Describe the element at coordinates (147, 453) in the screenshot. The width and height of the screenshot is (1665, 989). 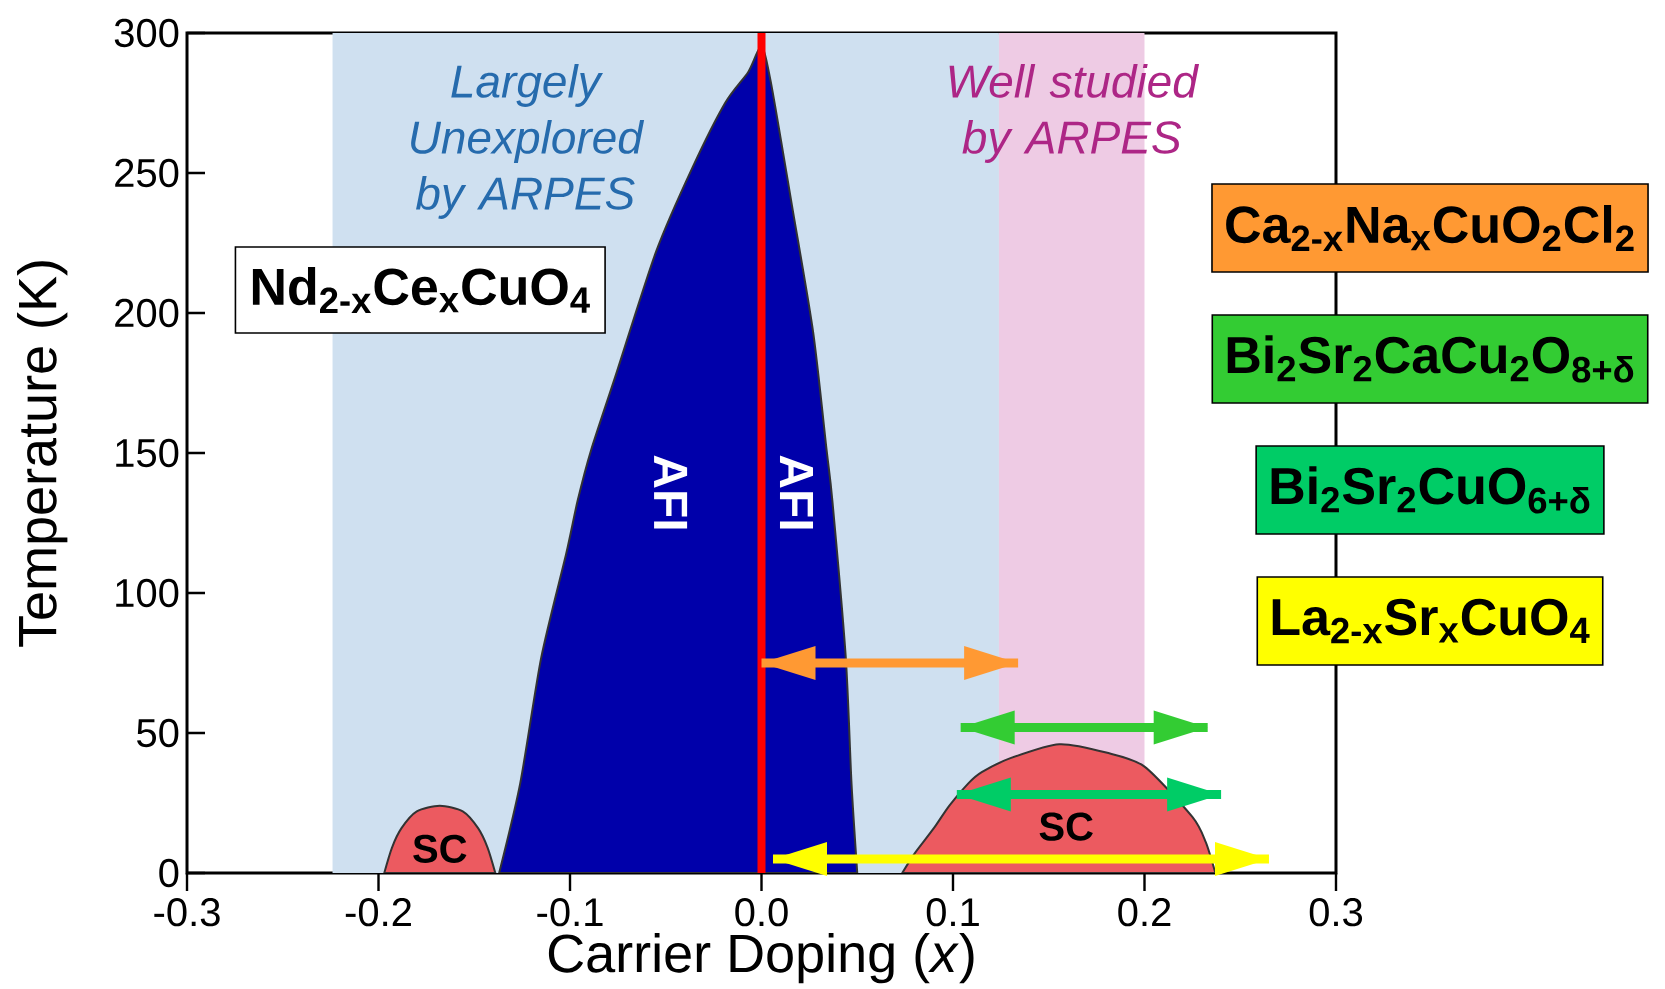
I see `y-tick-label: 150` at that location.